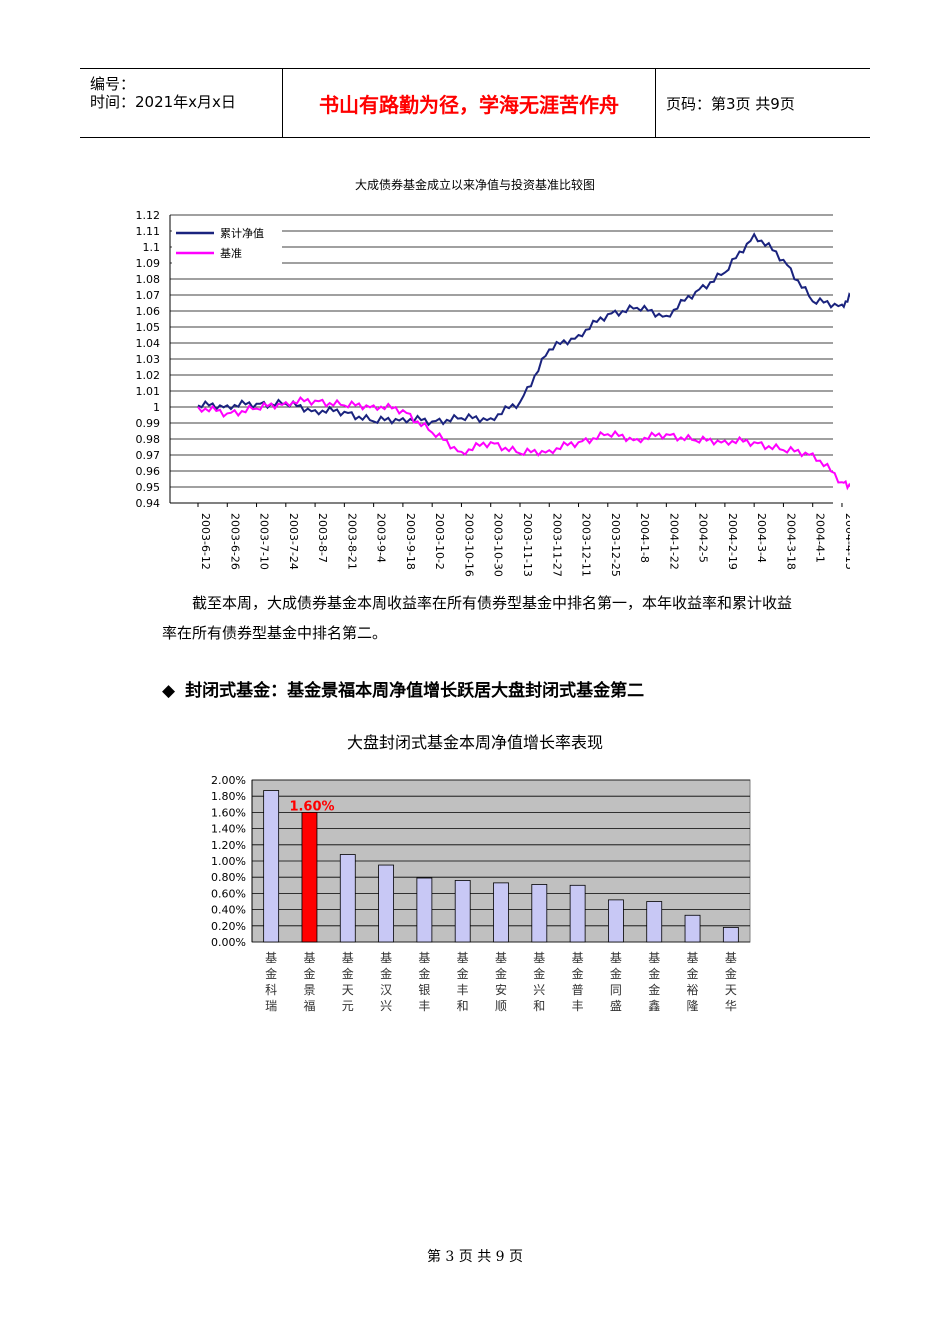  I want to click on category-label-char: 福, so click(309, 1005).